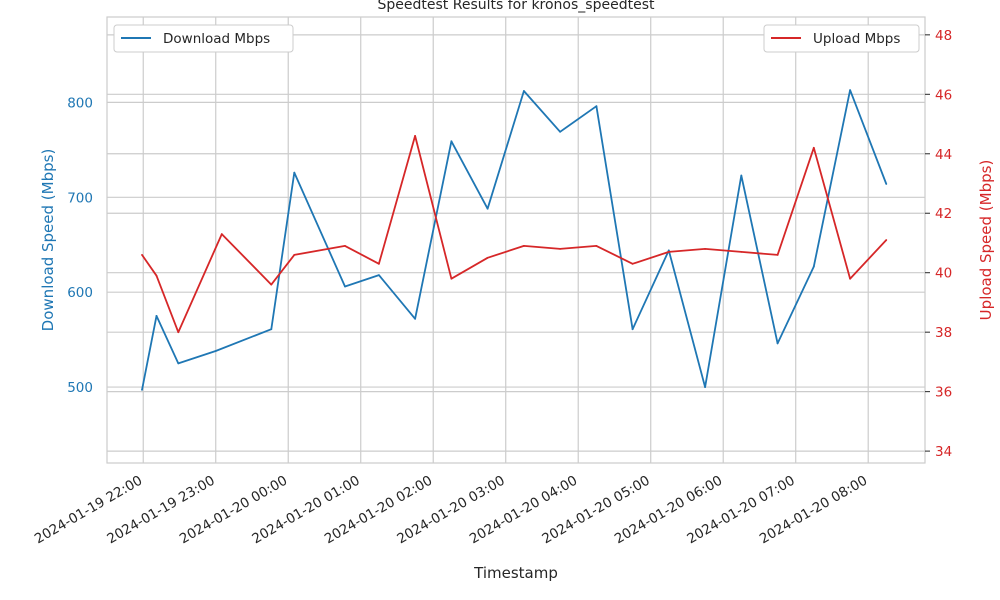 The image size is (1000, 600). I want to click on legend-download-label: Download Mbps, so click(216, 39).